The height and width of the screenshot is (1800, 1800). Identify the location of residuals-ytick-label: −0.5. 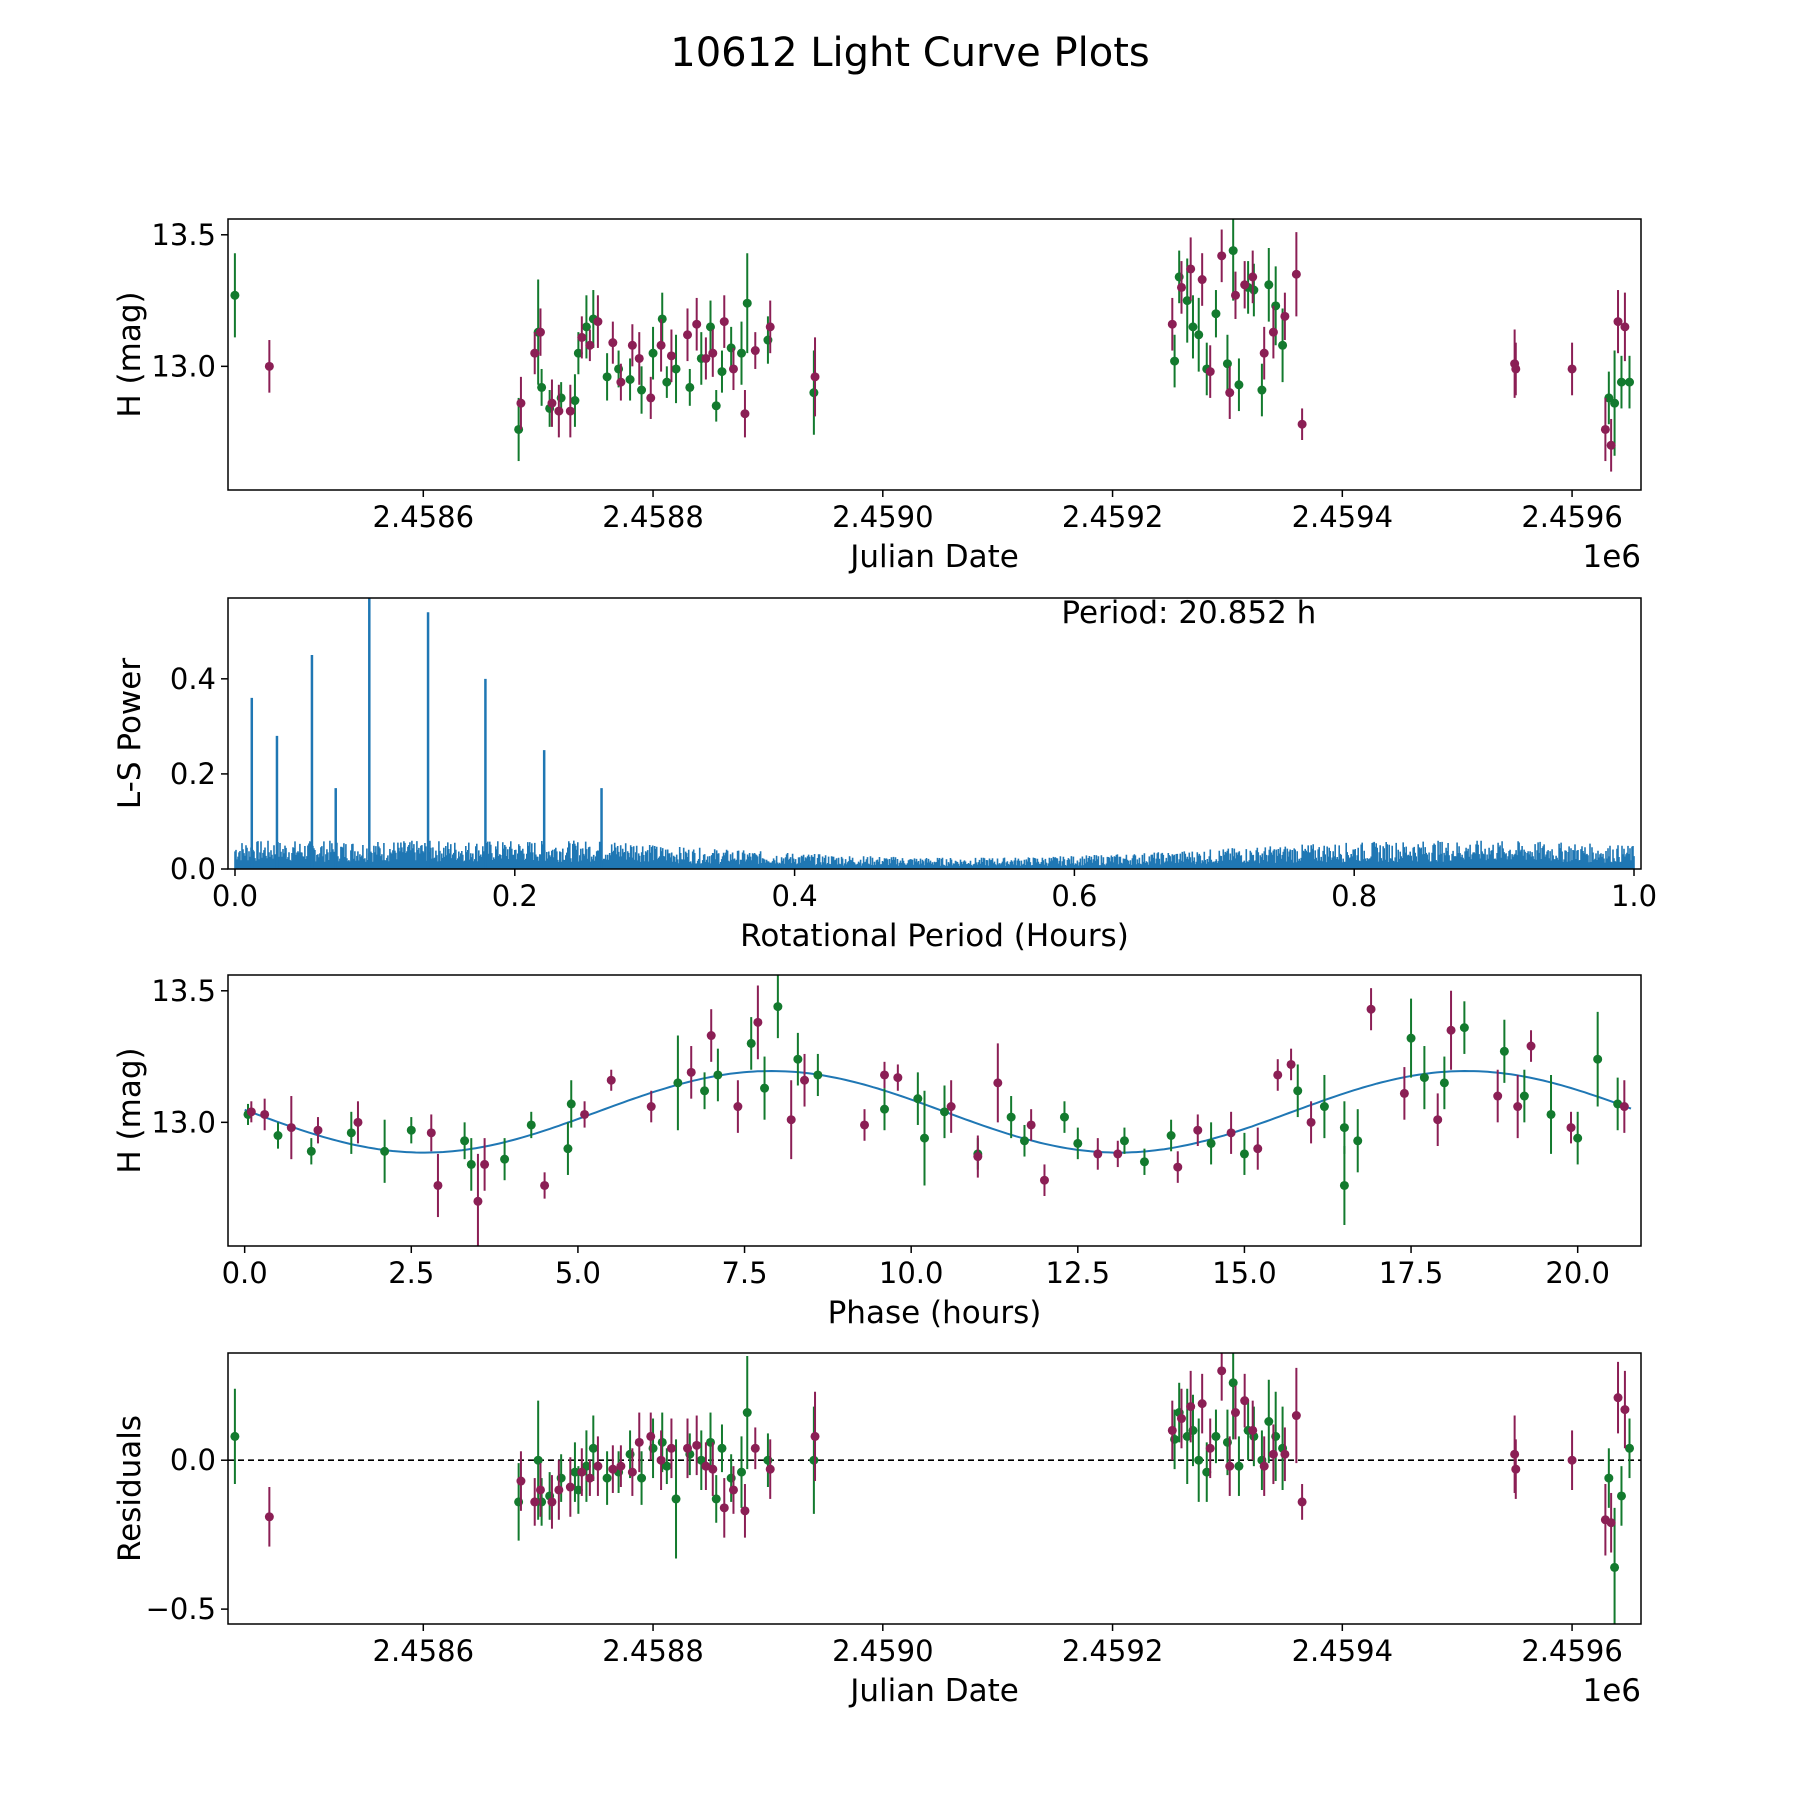
(181, 1609).